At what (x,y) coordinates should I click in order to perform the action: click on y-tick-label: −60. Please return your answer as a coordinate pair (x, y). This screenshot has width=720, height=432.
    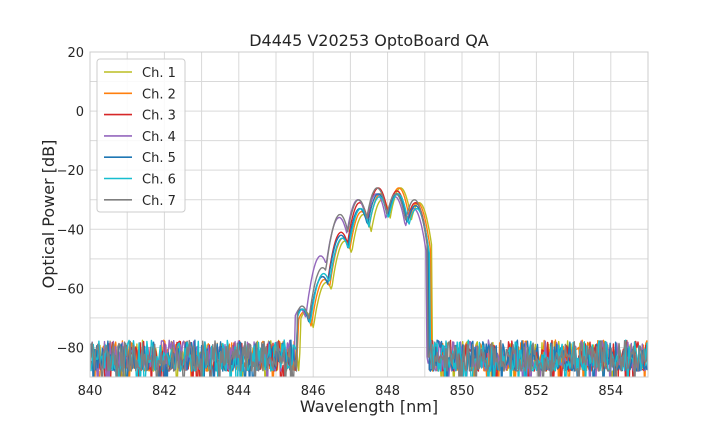
    Looking at the image, I should click on (70, 289).